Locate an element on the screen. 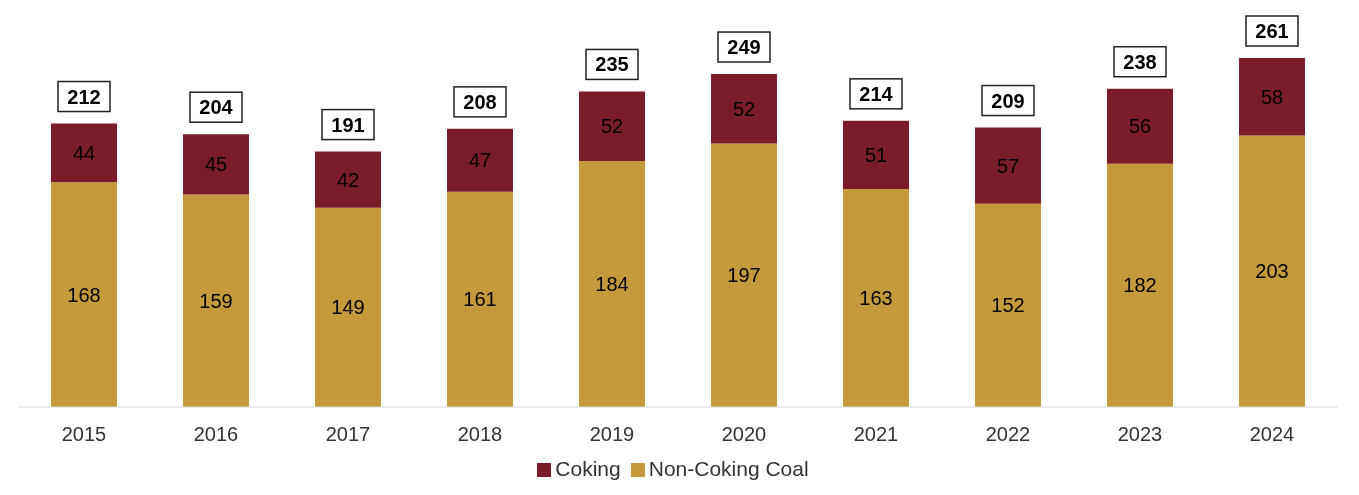  data-label: 168 is located at coordinates (84, 294).